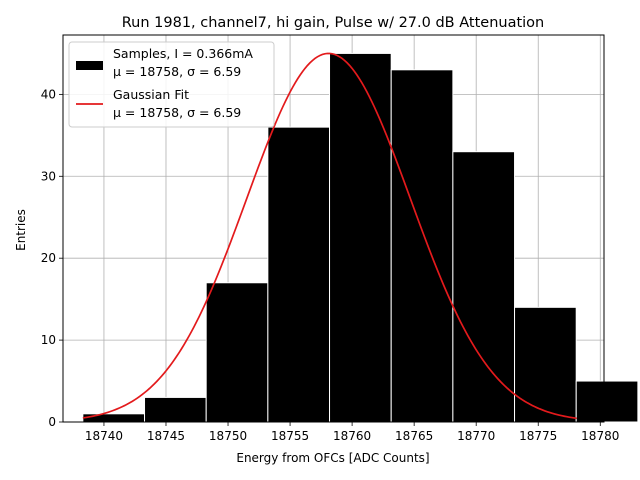 Image resolution: width=640 pixels, height=480 pixels. I want to click on y-tick-label: 40, so click(48, 94).